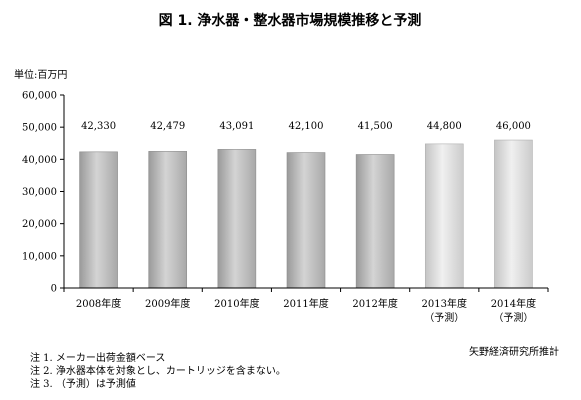 The height and width of the screenshot is (400, 581). What do you see at coordinates (513, 126) in the screenshot?
I see `data-label-7: 46,000` at bounding box center [513, 126].